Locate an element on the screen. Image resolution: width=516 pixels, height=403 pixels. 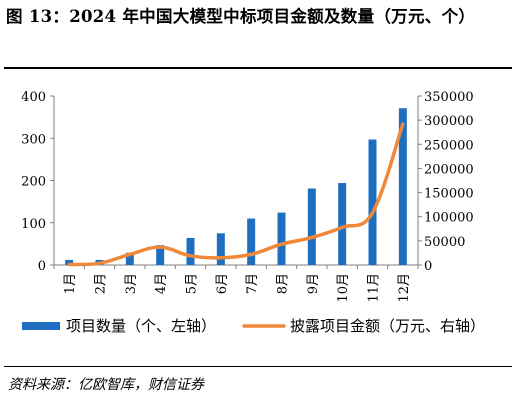
right-axis-tick-label: 200000 is located at coordinates (449, 169).